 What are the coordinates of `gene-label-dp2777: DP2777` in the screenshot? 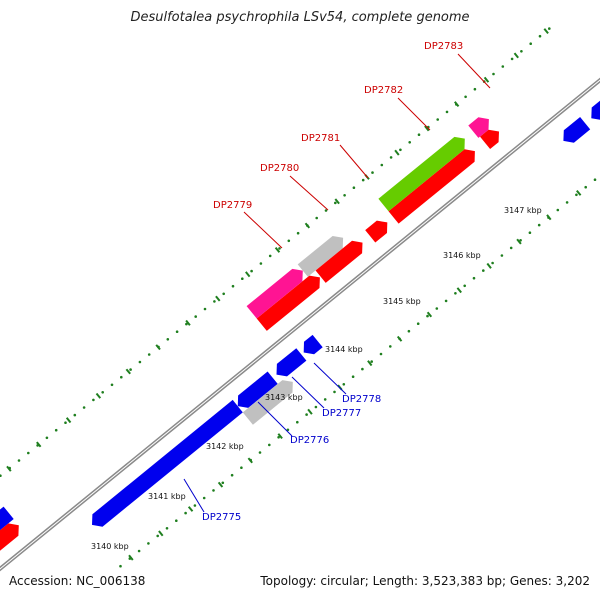 It's located at (341, 413).